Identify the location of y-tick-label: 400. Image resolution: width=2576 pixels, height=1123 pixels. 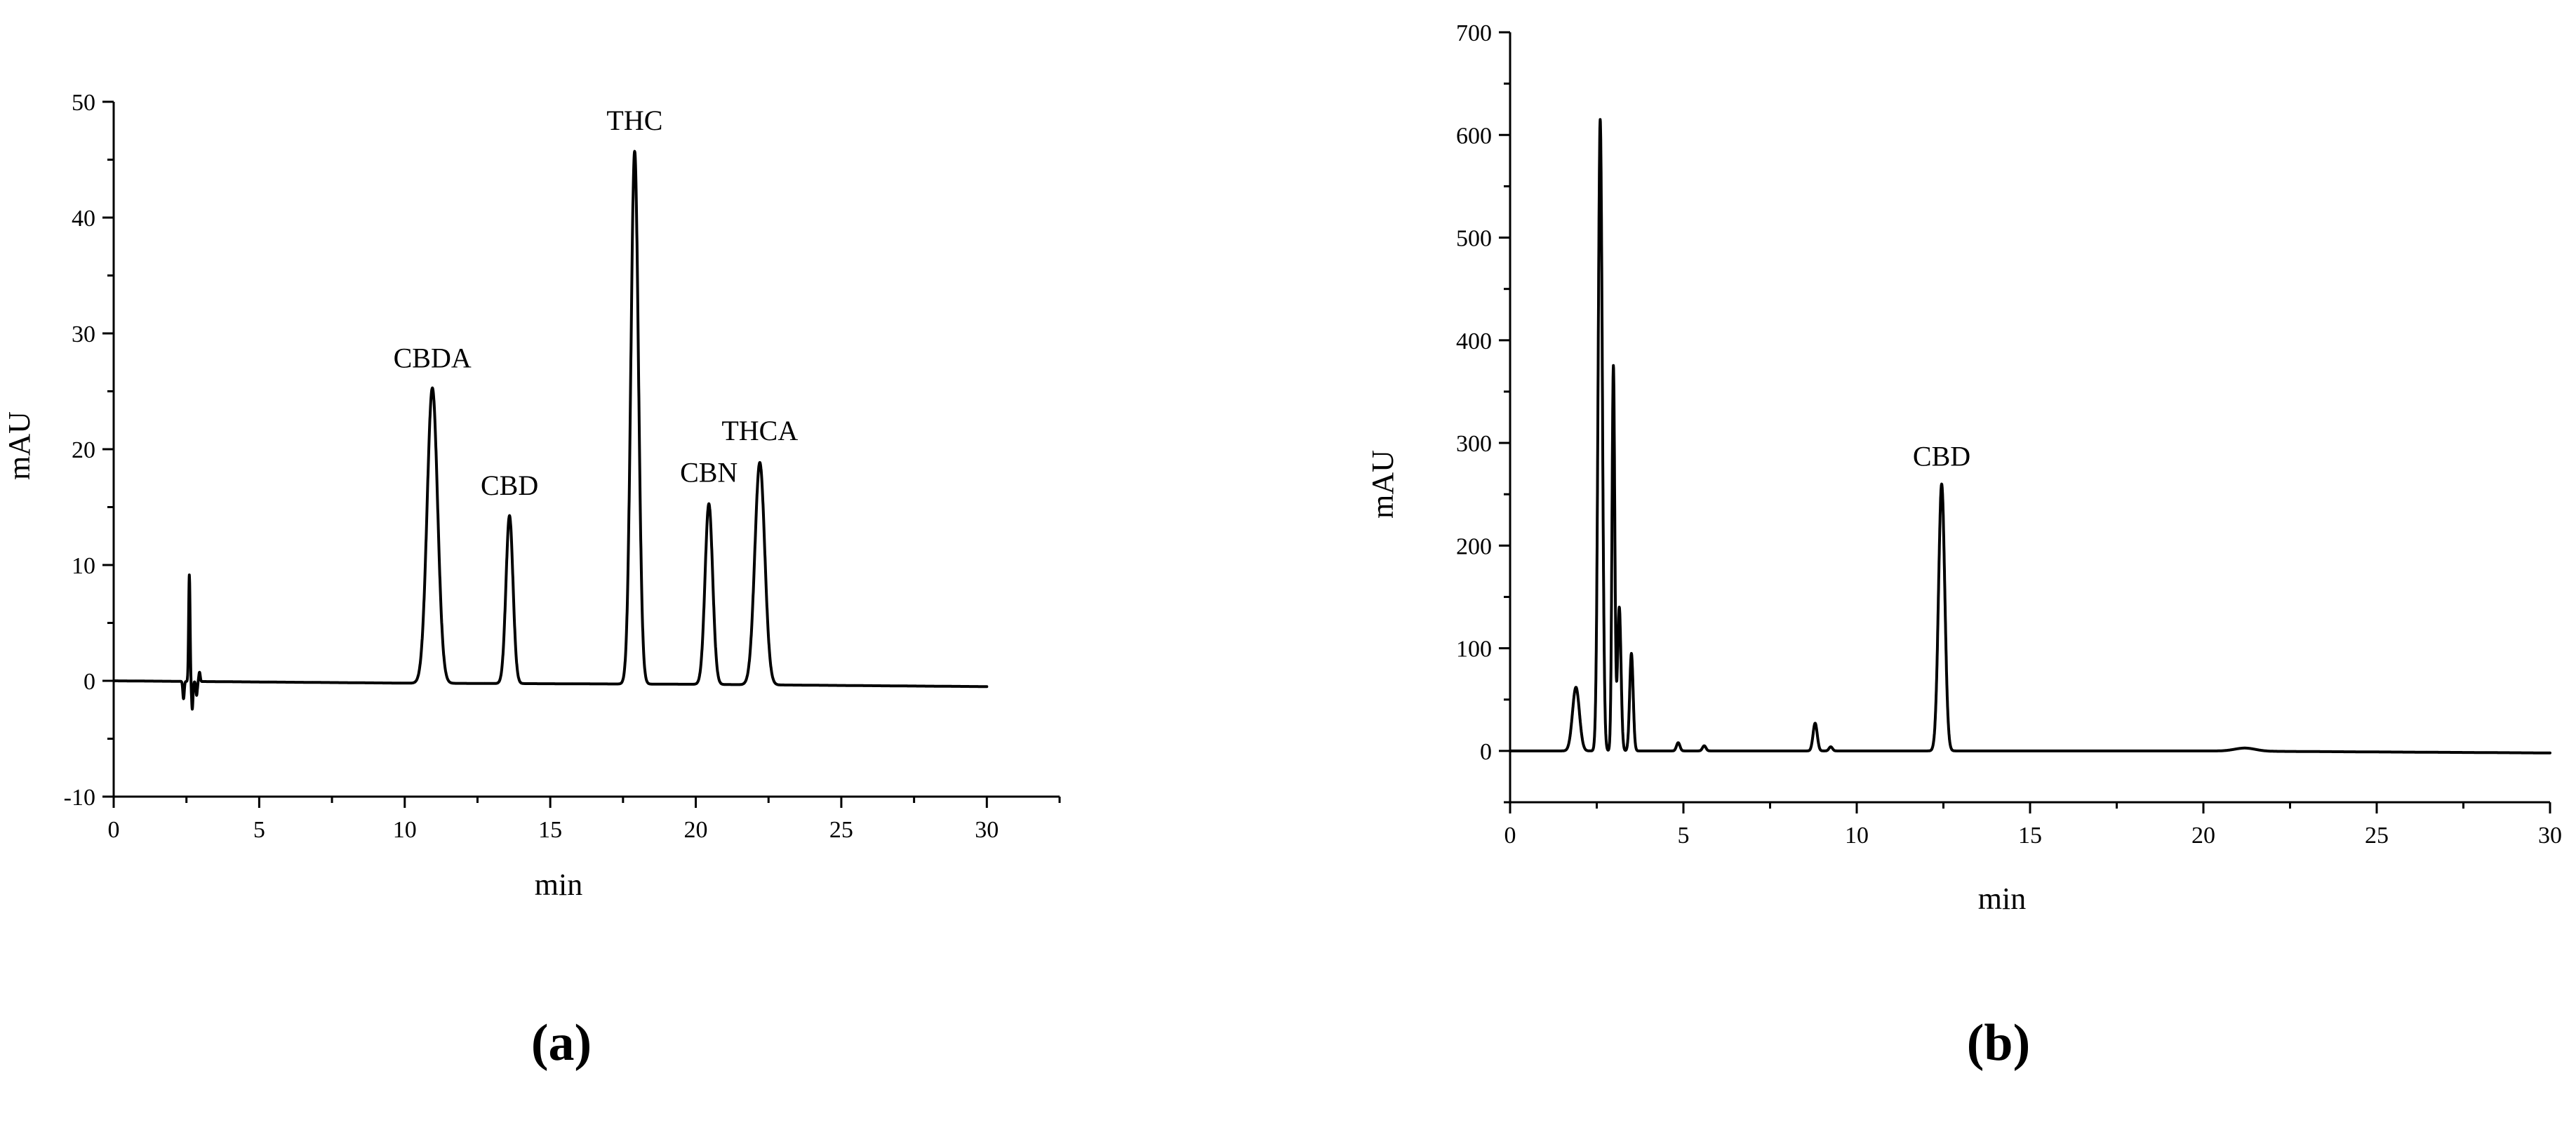
(1474, 341).